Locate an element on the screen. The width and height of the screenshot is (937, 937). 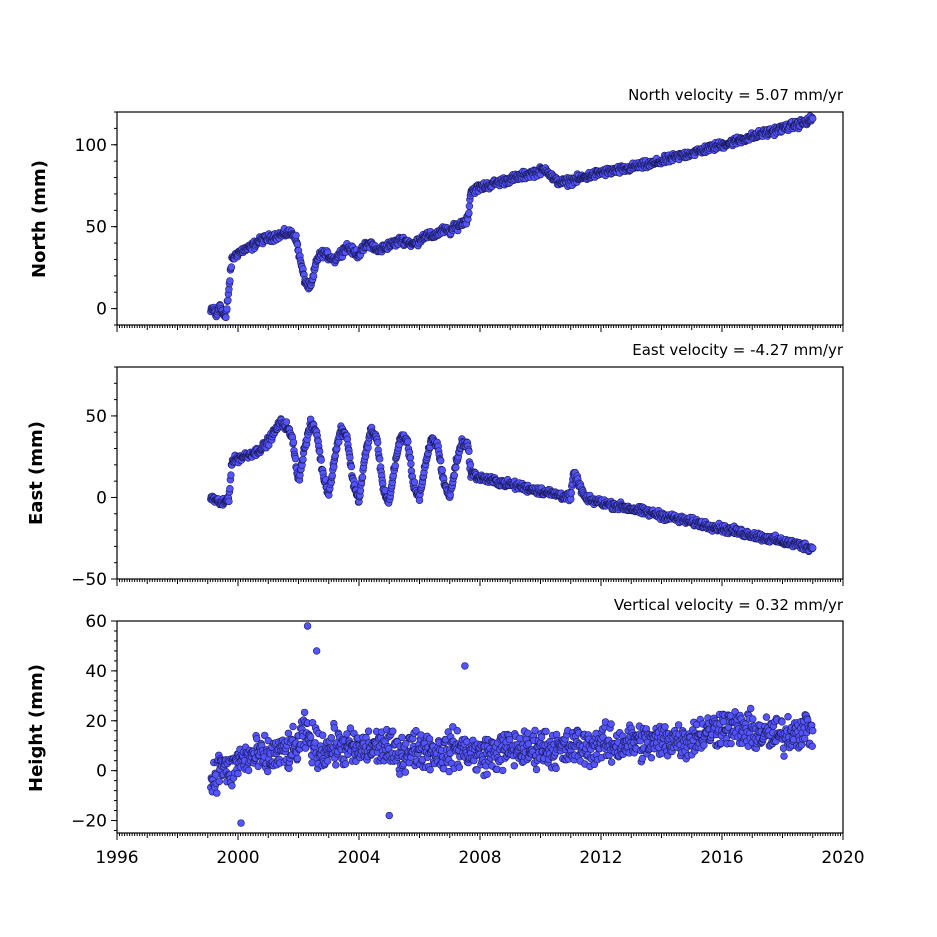
x-tick-label: 2004 is located at coordinates (358, 858).